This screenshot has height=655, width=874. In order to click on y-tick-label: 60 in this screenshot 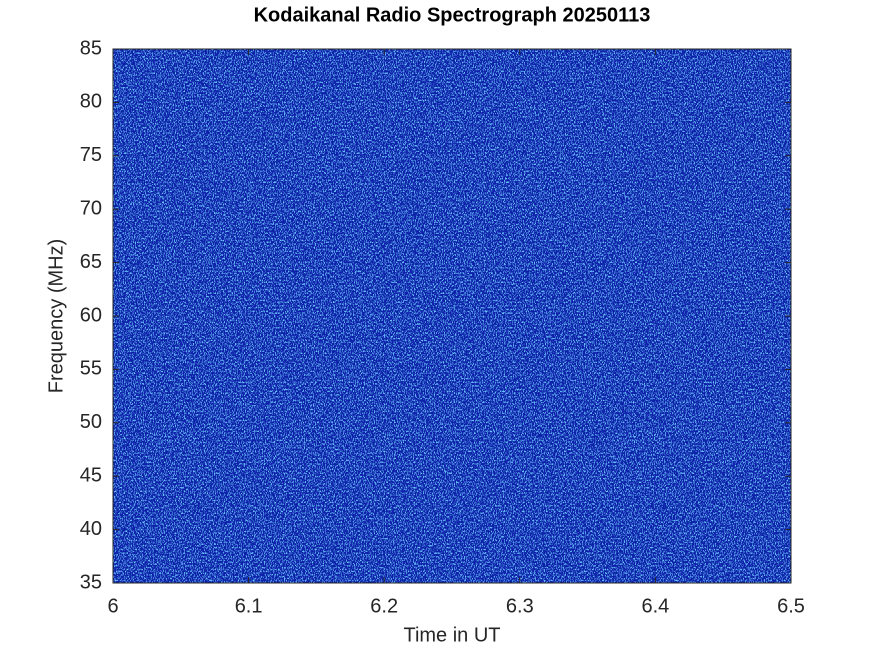, I will do `click(91, 315)`.